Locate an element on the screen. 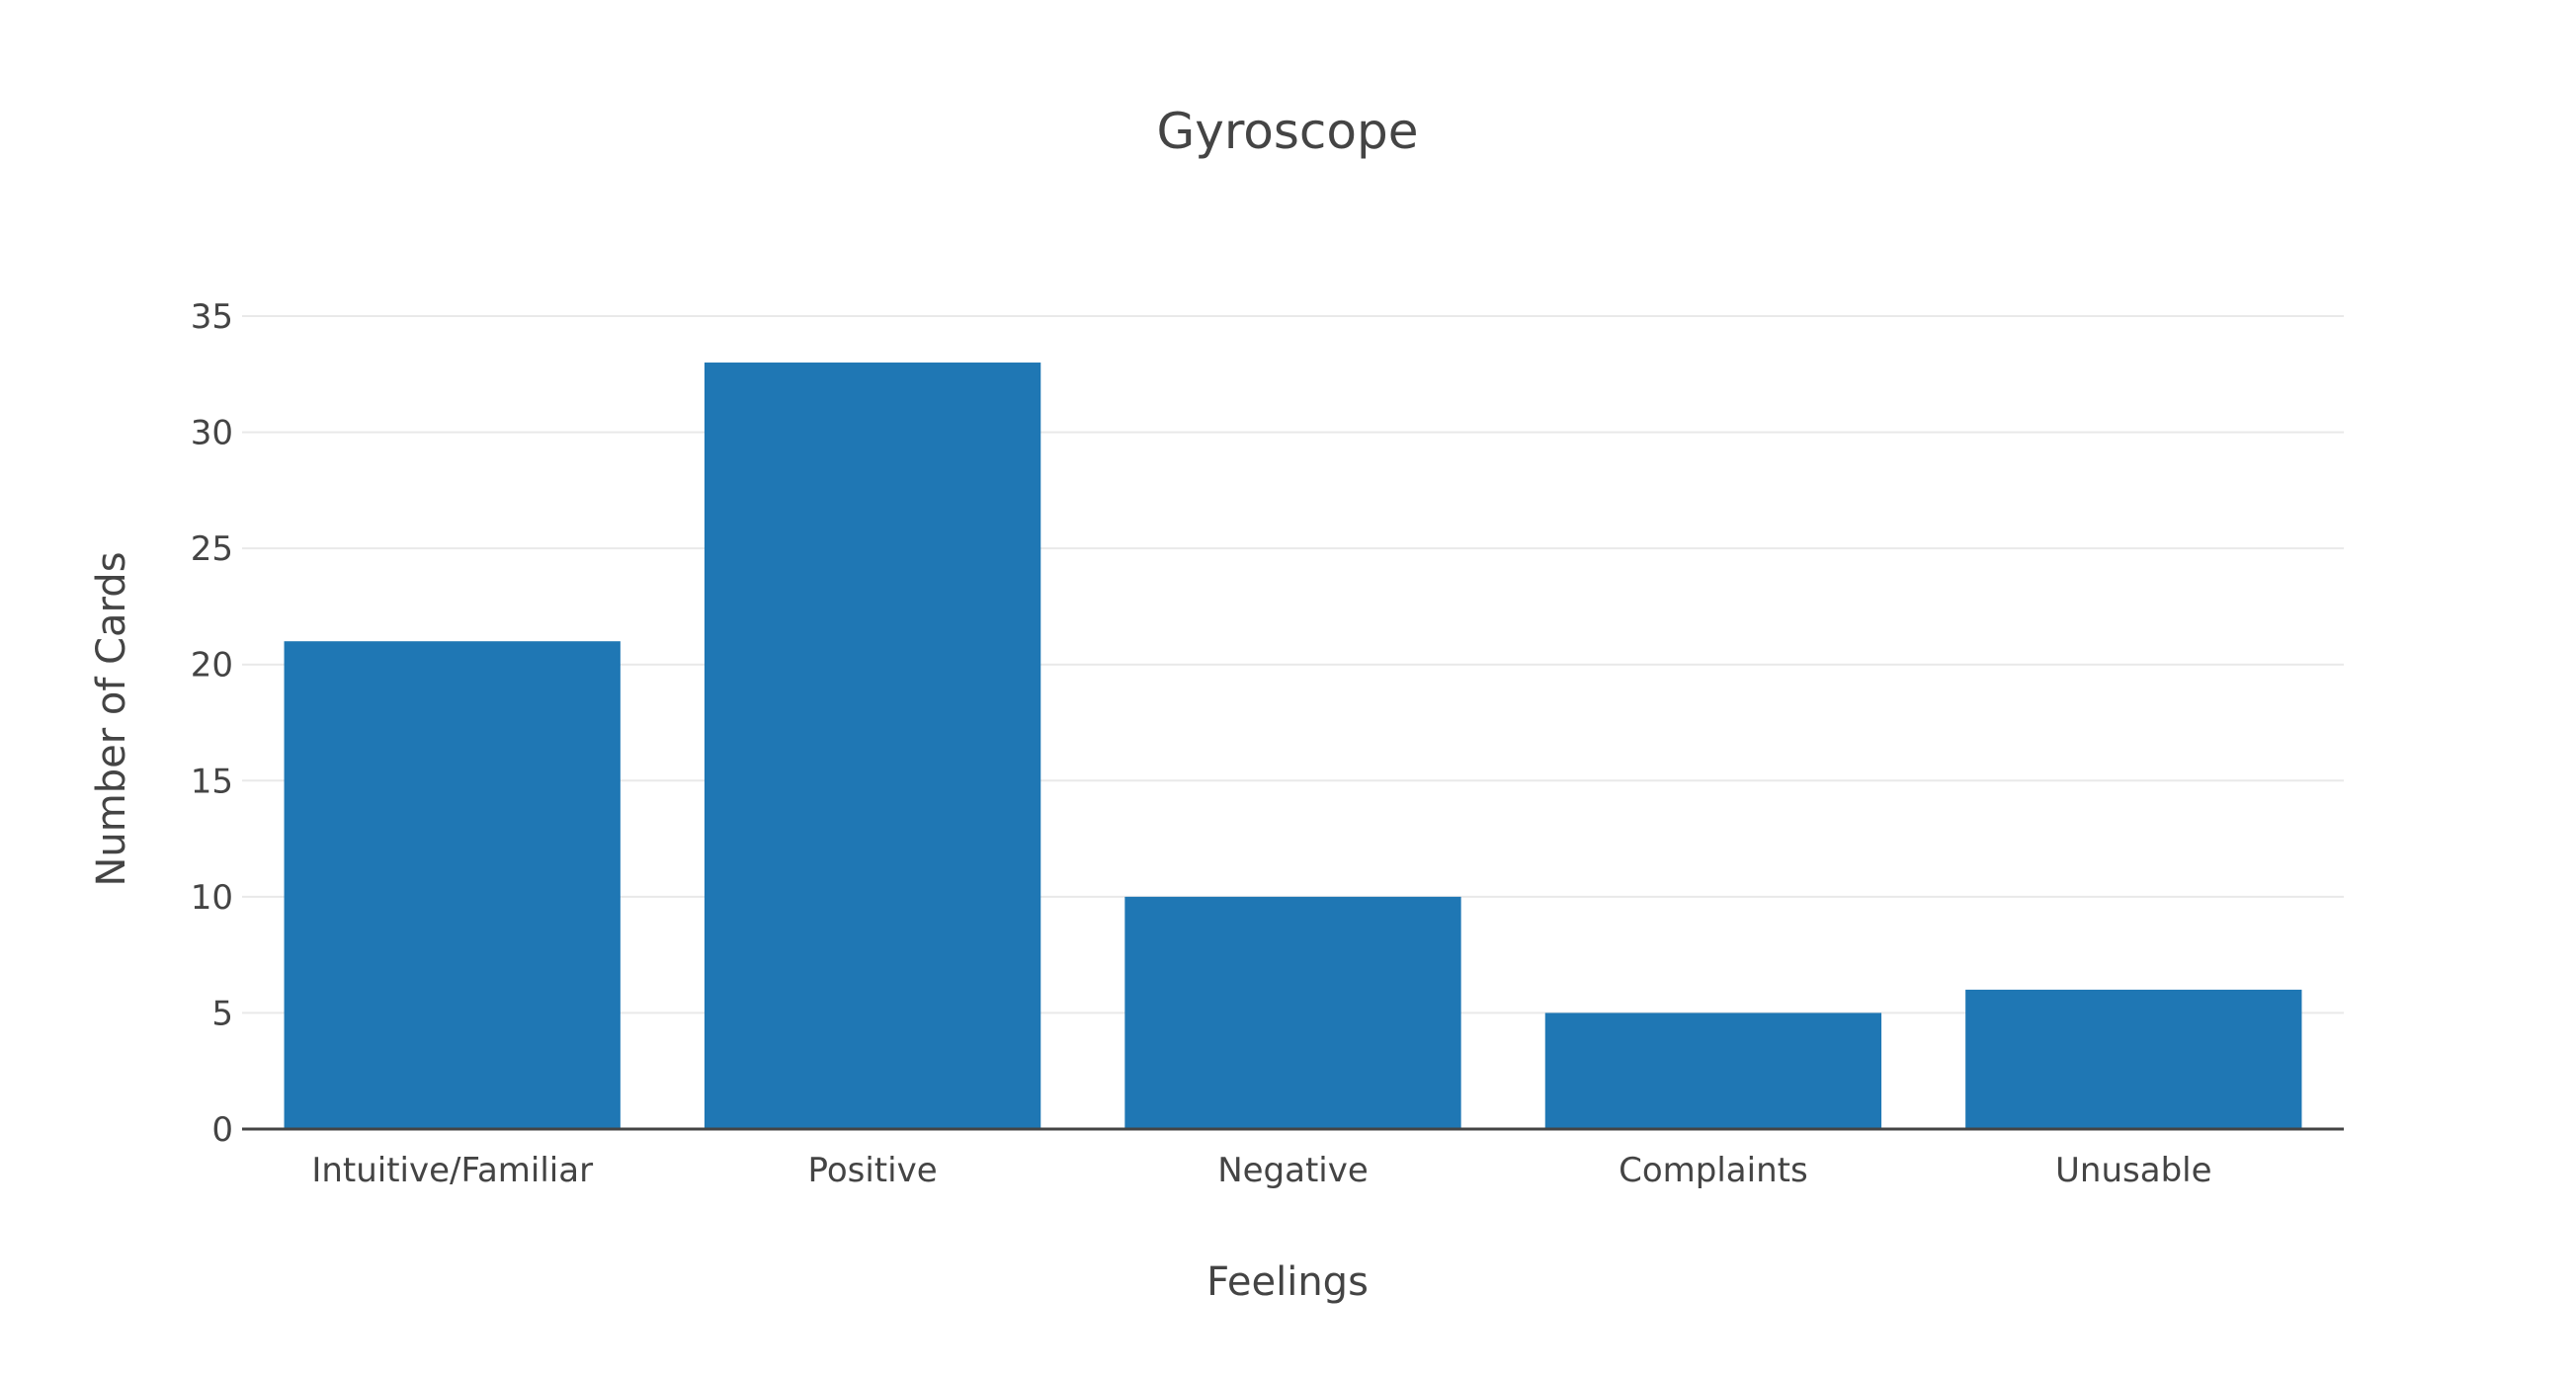  y-tick-label: 0 is located at coordinates (222, 1130).